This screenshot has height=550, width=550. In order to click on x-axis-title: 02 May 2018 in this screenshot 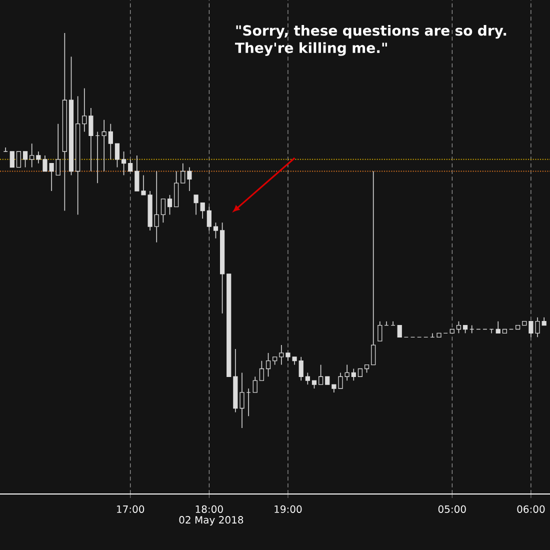, I will do `click(211, 521)`.